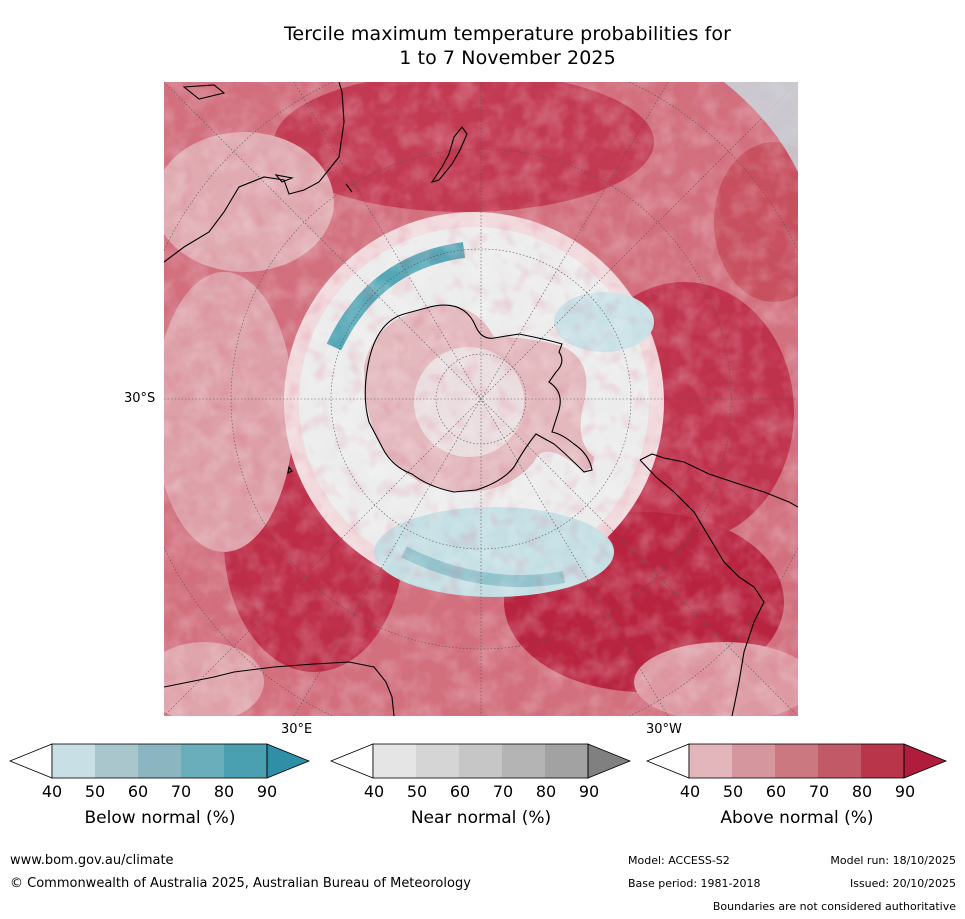 This screenshot has height=919, width=965. I want to click on africa-coastline, so click(279, 688).